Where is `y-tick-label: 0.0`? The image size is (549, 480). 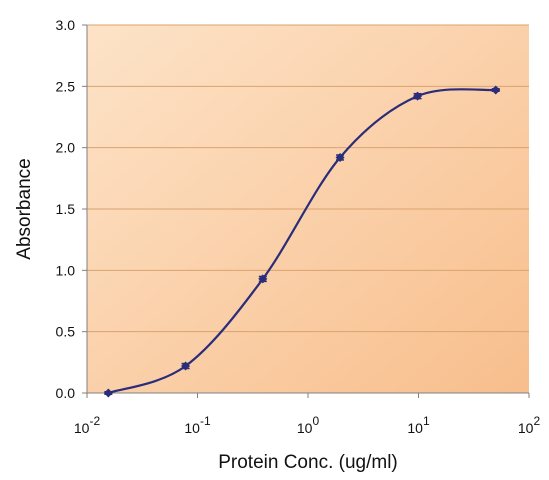 y-tick-label: 0.0 is located at coordinates (66, 393).